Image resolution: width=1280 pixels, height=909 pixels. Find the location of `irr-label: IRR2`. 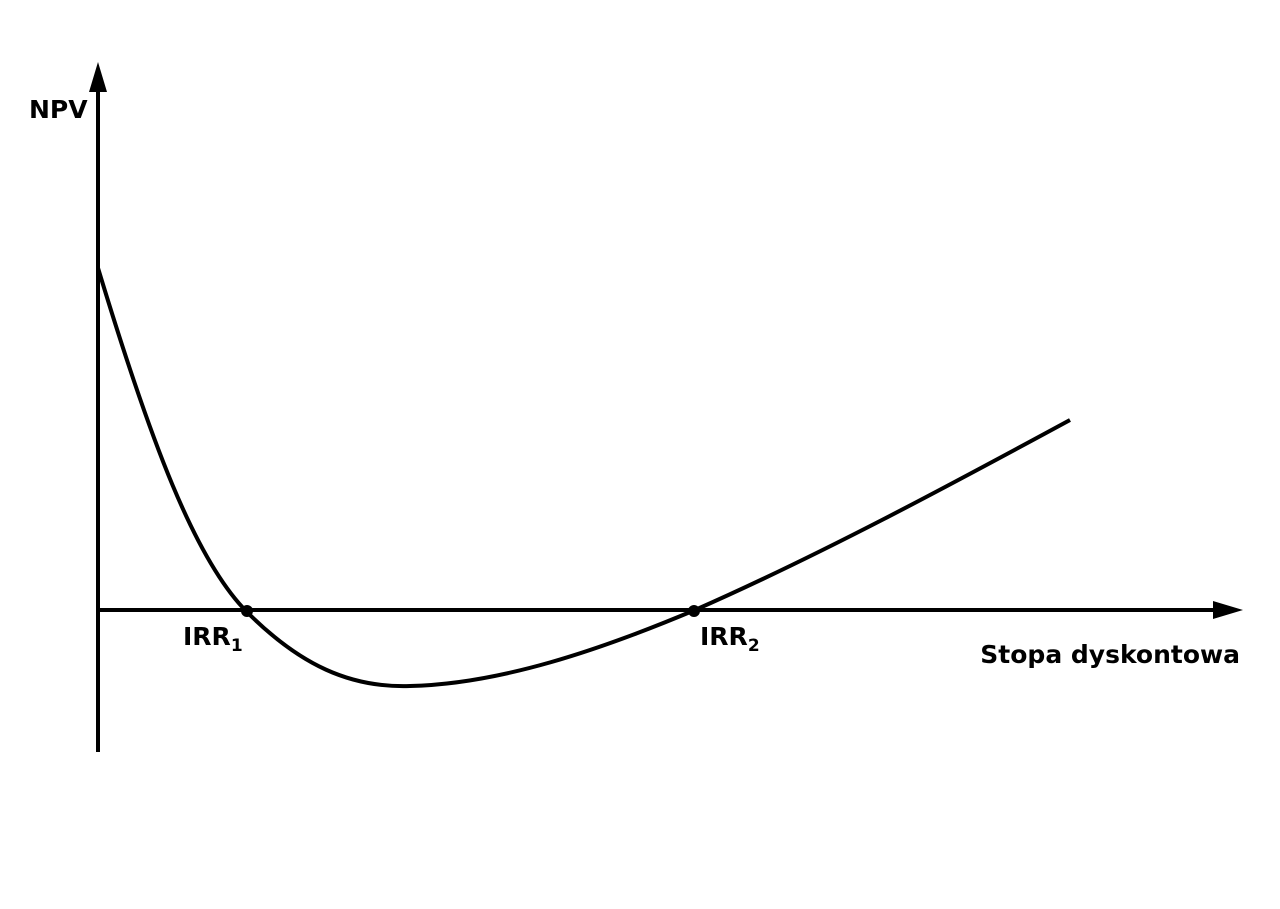

irr-label: IRR2 is located at coordinates (730, 639).